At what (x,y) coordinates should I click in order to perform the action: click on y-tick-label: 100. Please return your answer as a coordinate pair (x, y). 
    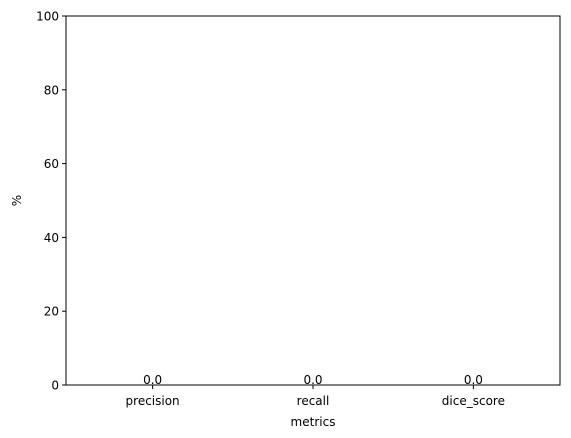
    Looking at the image, I should click on (47, 17).